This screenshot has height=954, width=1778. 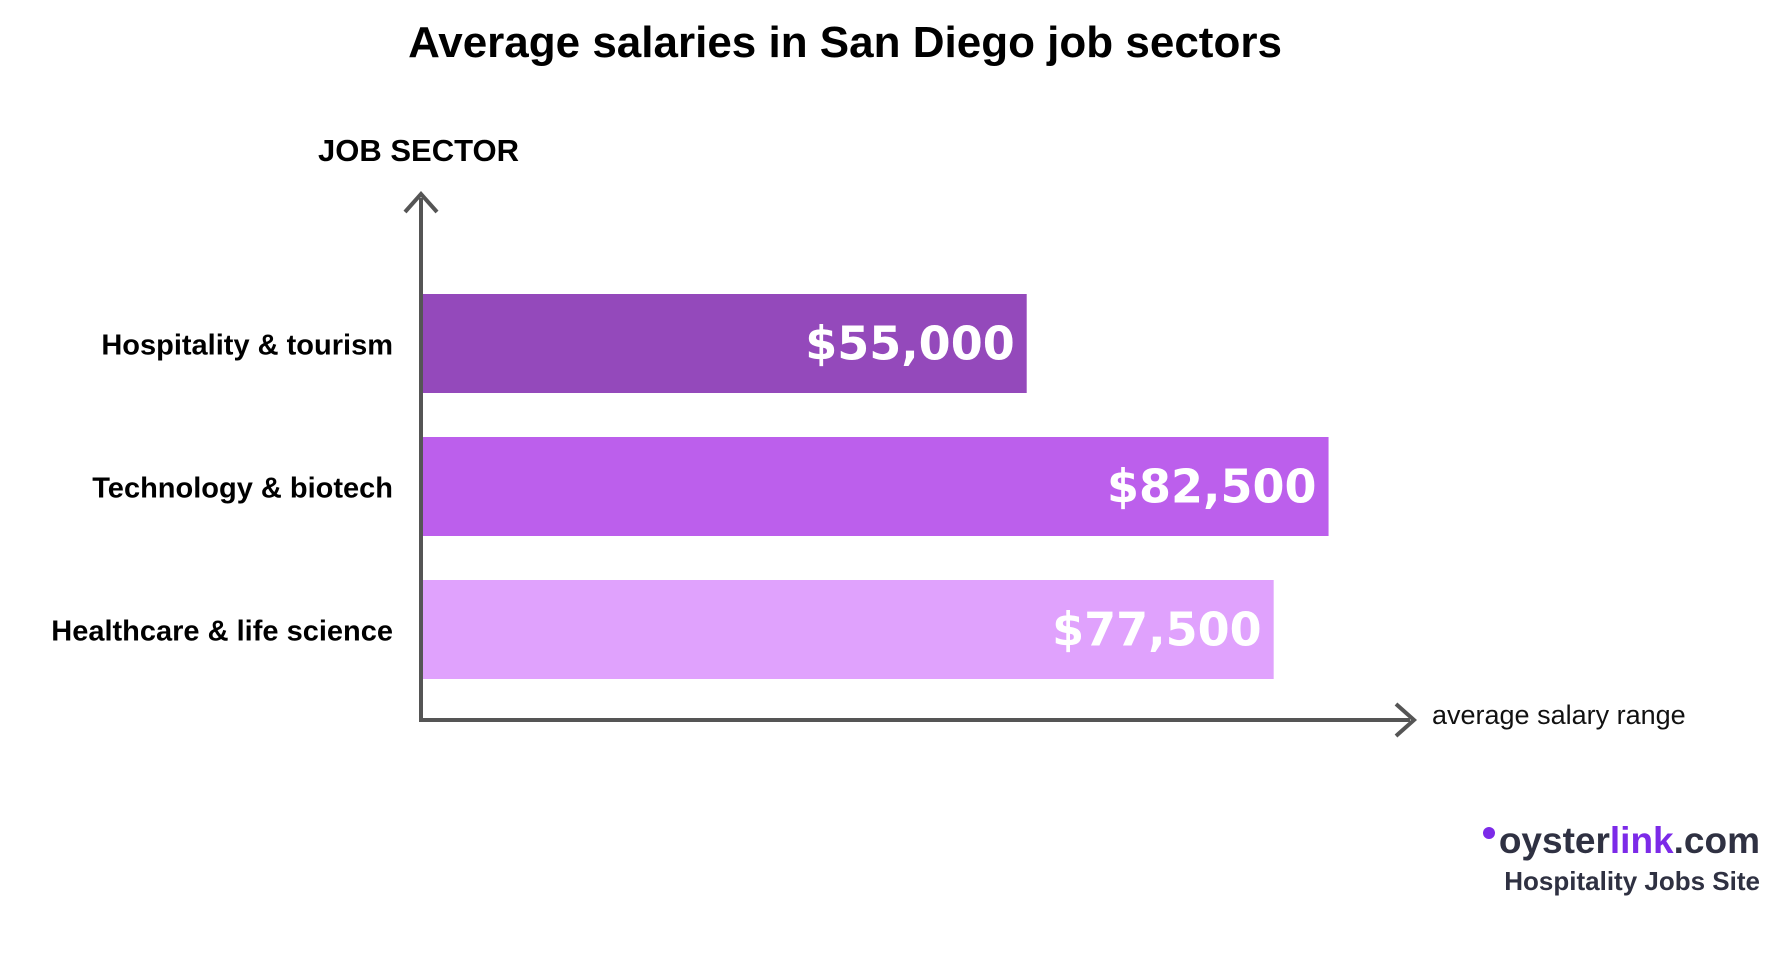 I want to click on bar-value-label-2: $77,500, so click(x=1157, y=630).